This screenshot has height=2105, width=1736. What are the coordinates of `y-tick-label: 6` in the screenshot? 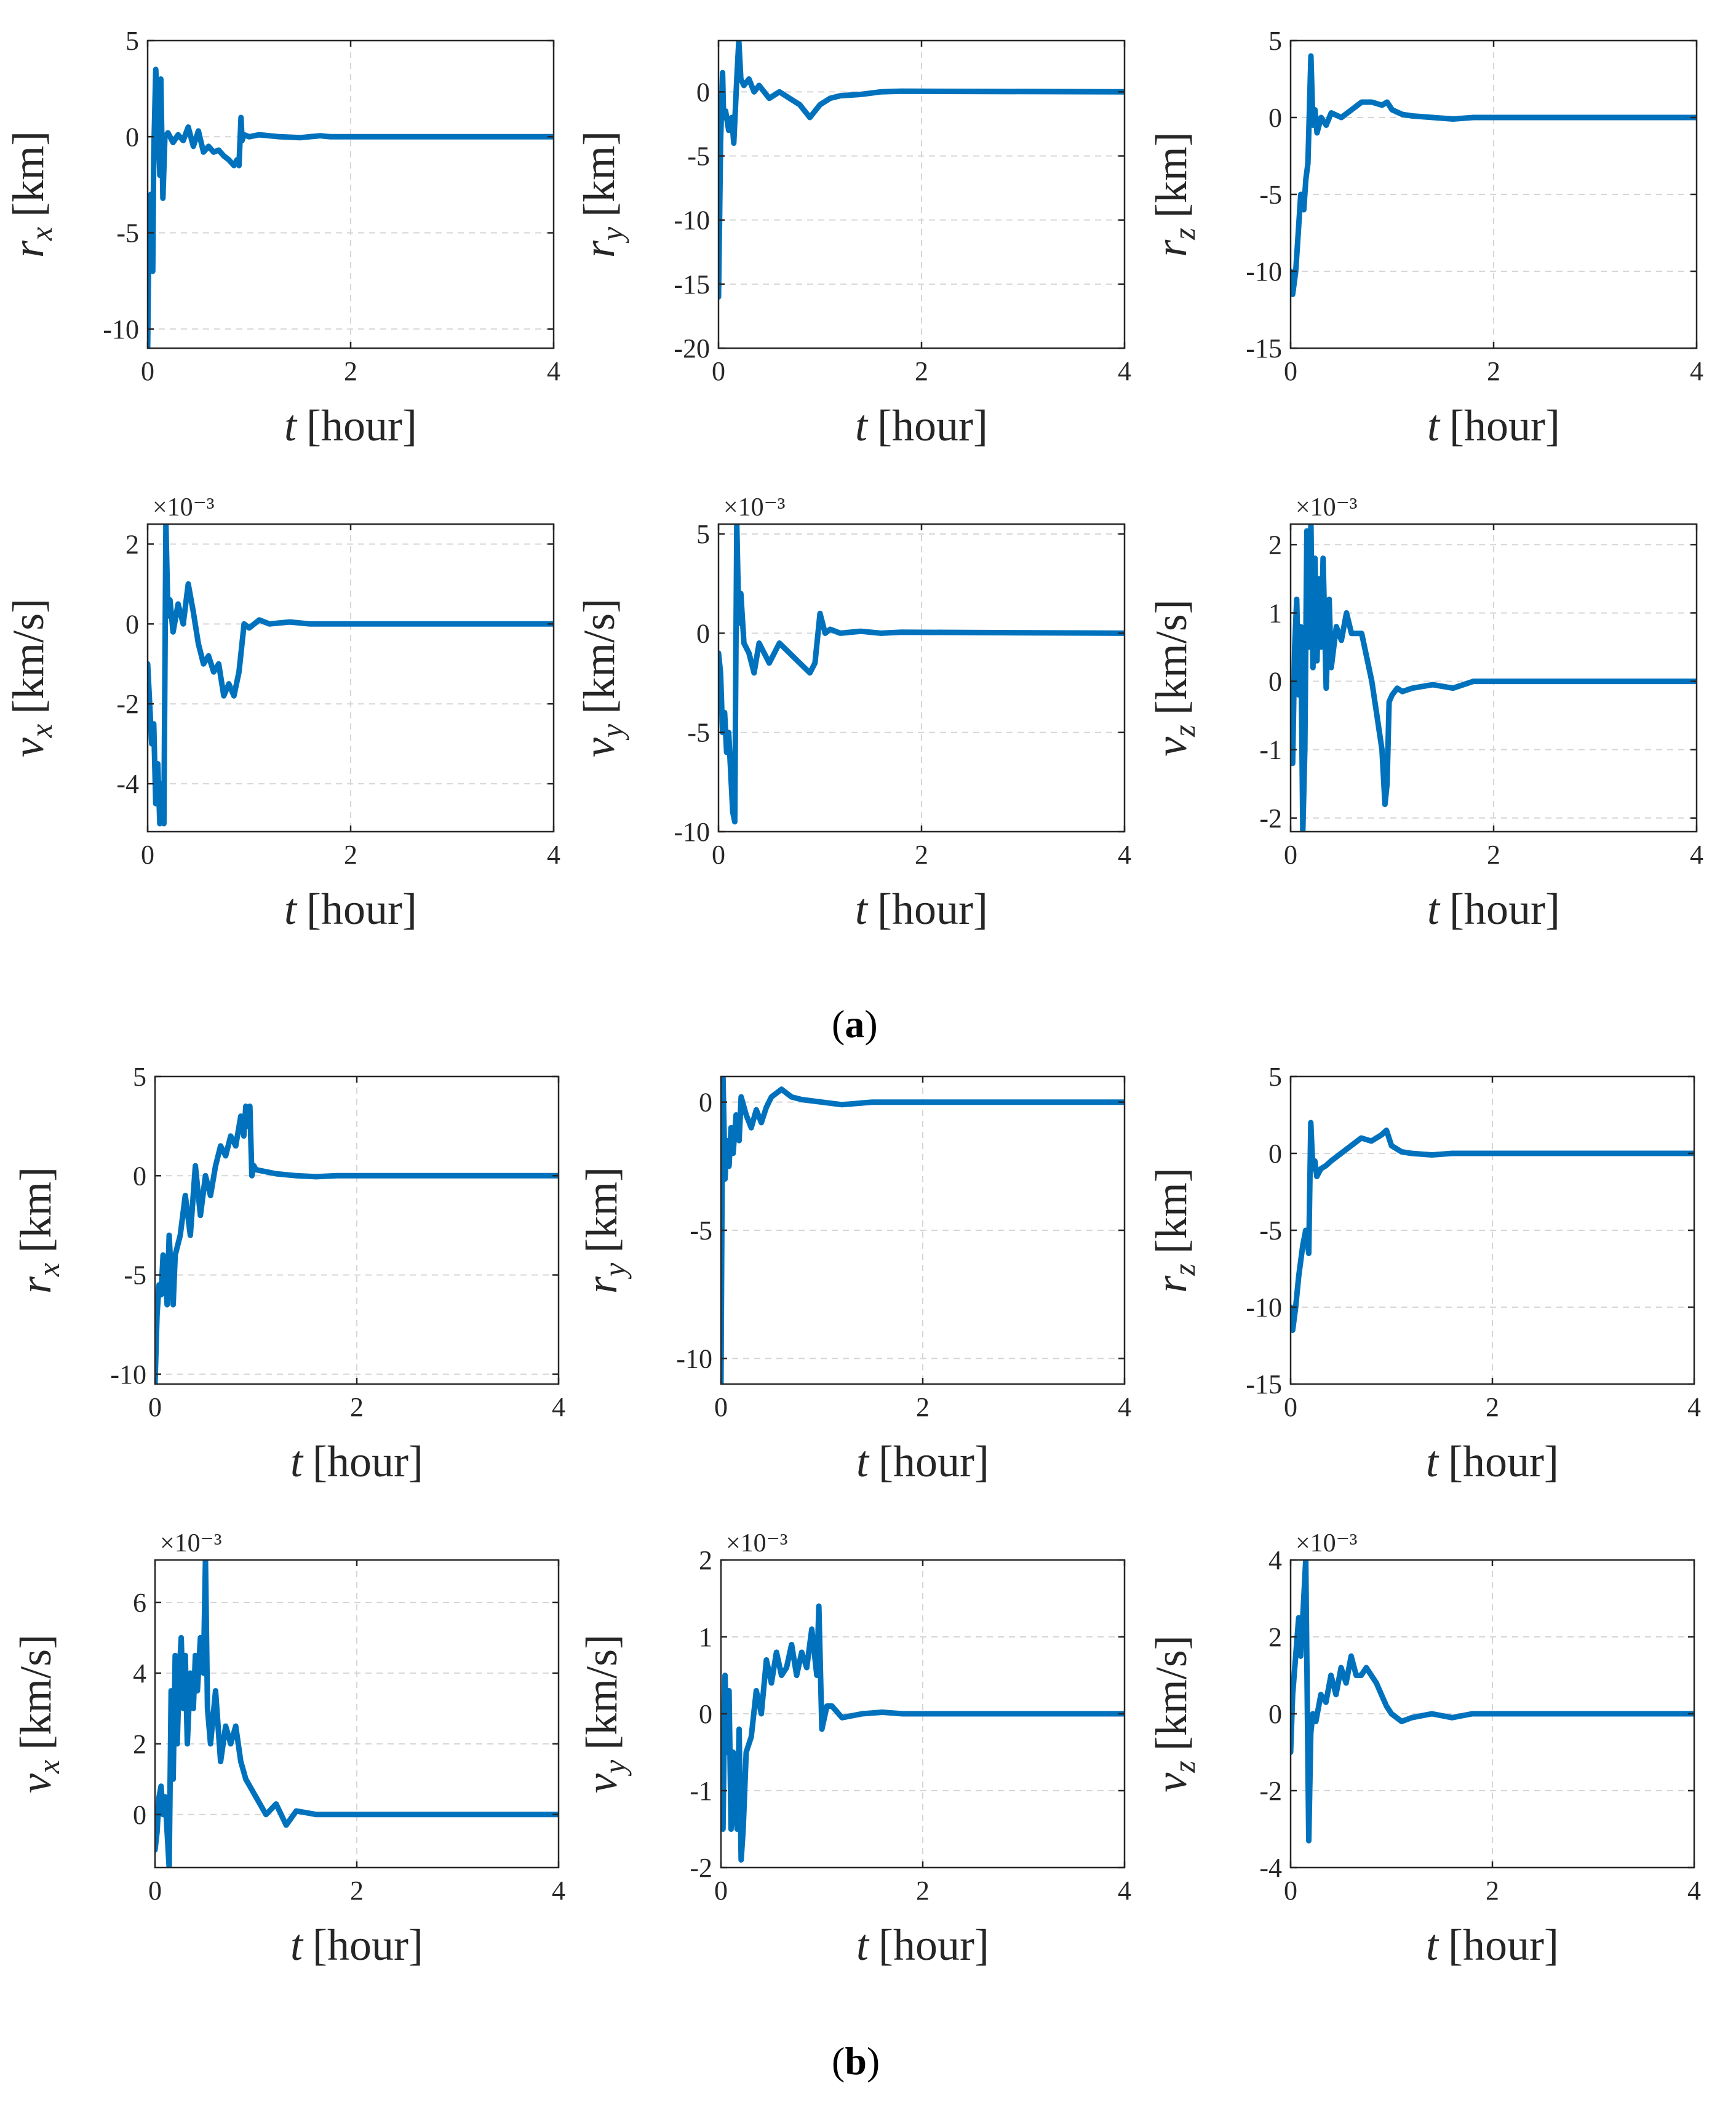 It's located at (139, 1603).